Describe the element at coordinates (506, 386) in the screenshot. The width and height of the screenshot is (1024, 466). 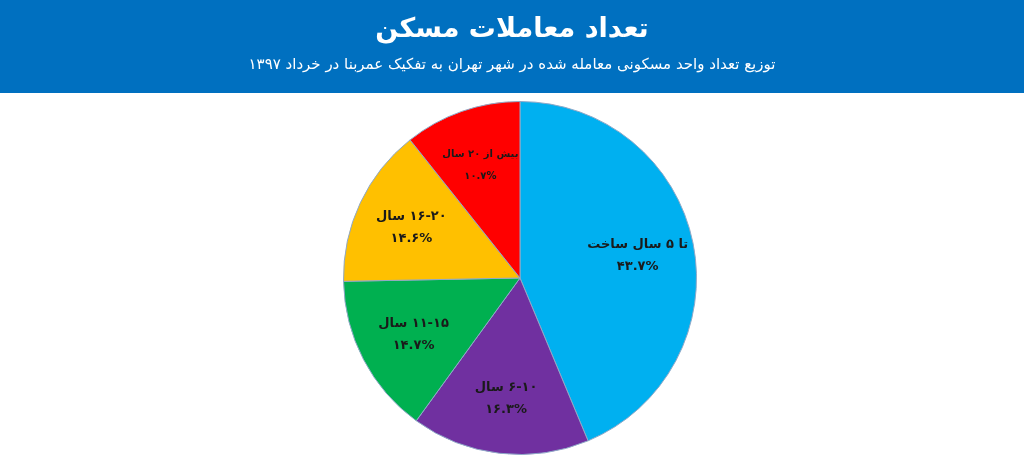
I see `slice-label: ۶-۱۰ سال` at that location.